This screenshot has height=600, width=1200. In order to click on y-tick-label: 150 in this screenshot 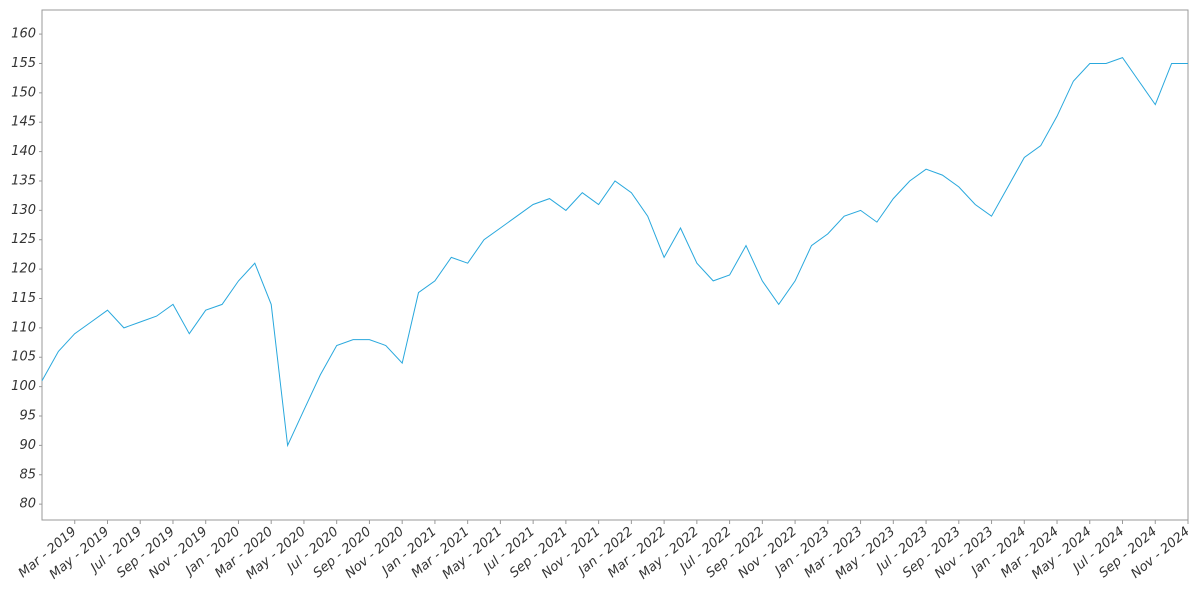, I will do `click(23, 92)`.